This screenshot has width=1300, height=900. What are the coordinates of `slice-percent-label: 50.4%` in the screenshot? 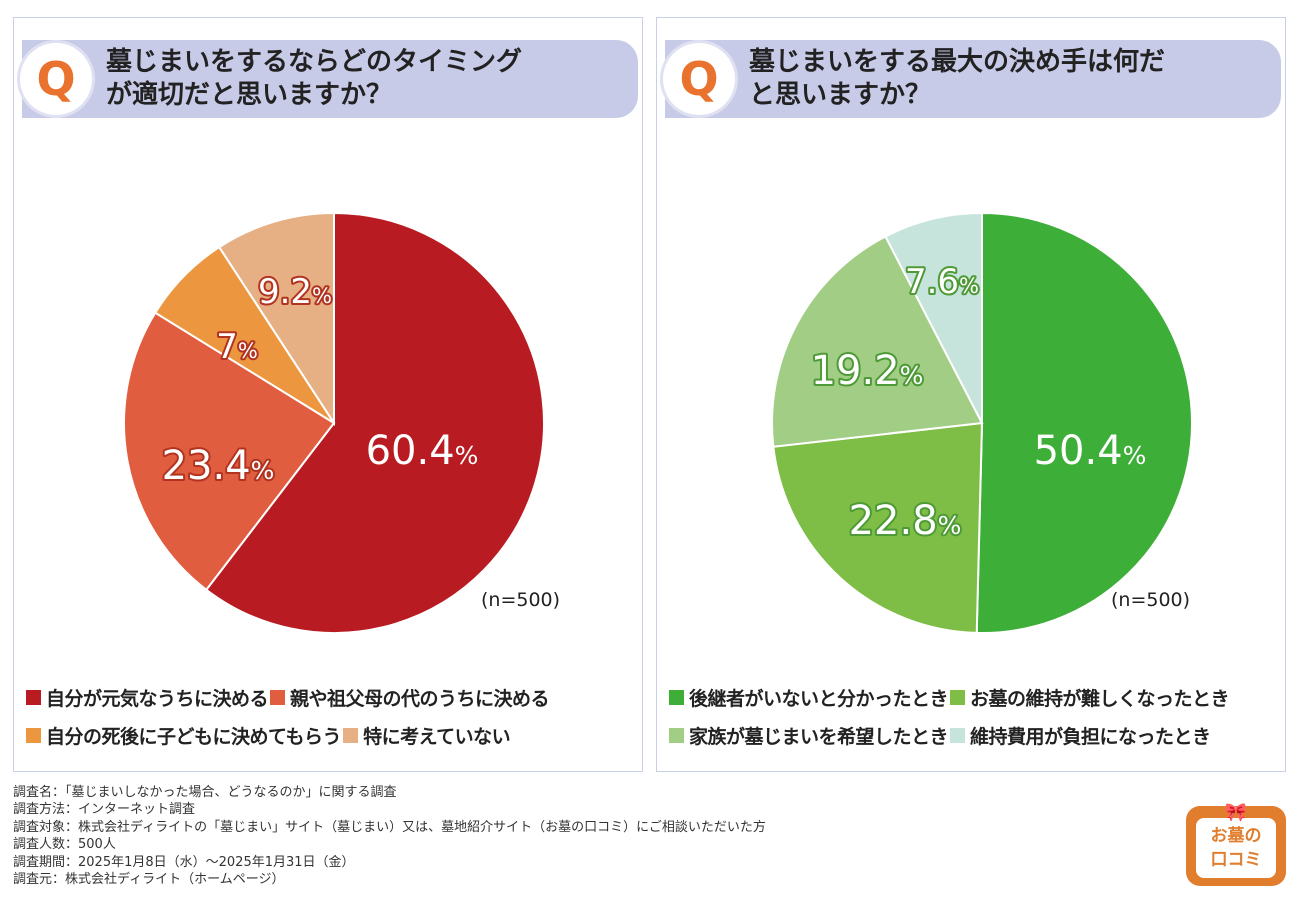 It's located at (1090, 451).